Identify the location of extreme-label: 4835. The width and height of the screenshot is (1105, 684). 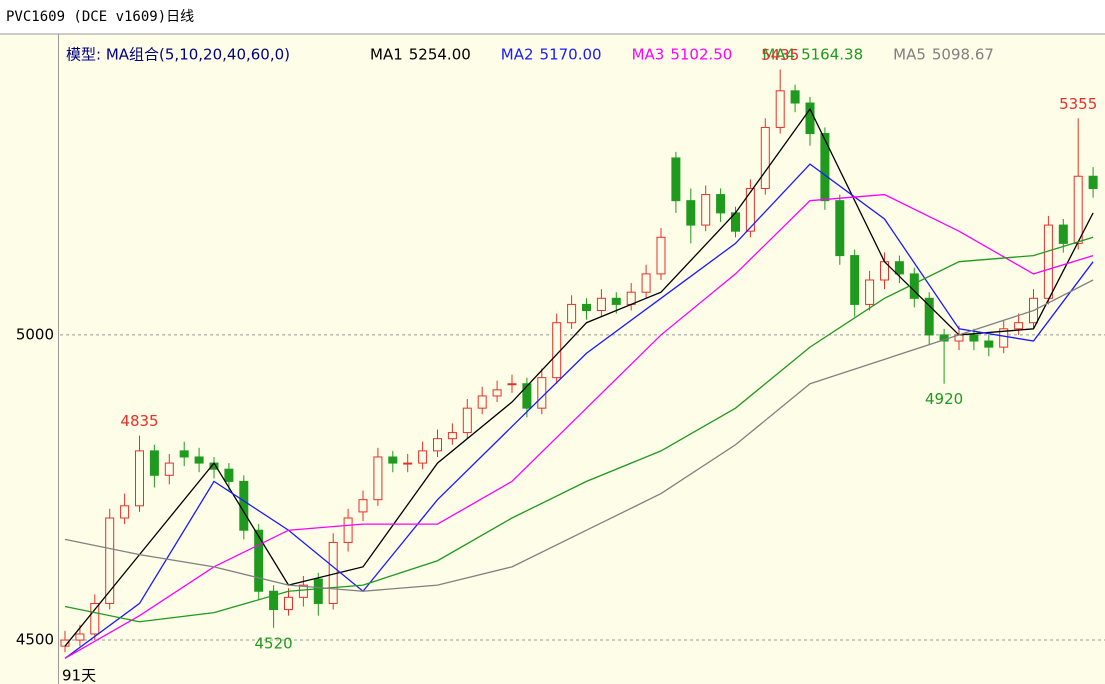
(139, 421).